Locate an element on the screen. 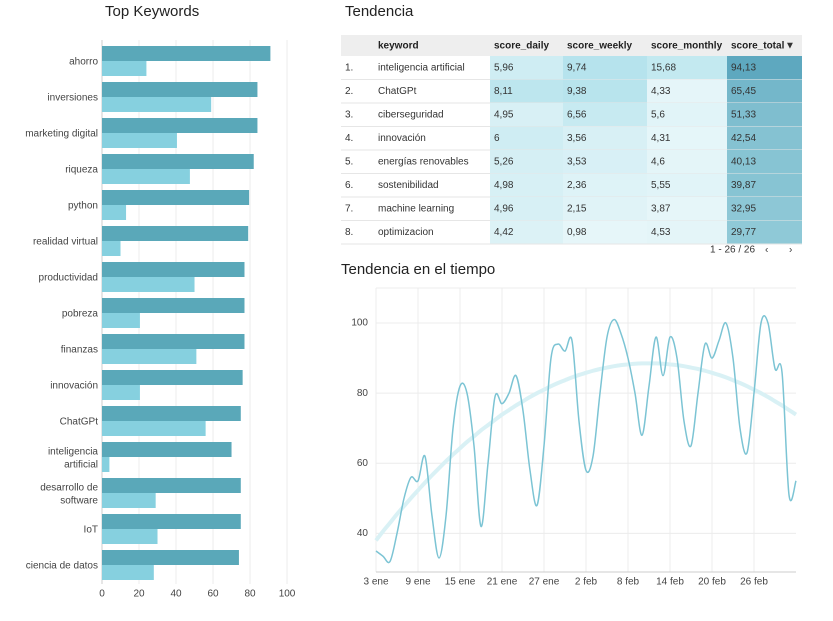  table-cell: 3,56 is located at coordinates (577, 138).